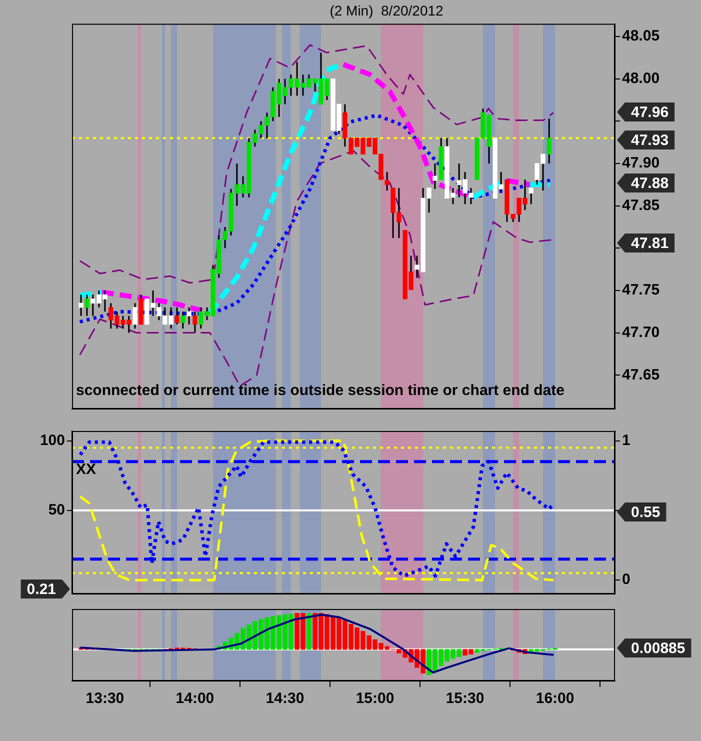 The image size is (701, 741). What do you see at coordinates (320, 391) in the screenshot?
I see `annotation: sconnected or current time is outside session time or chart end date` at bounding box center [320, 391].